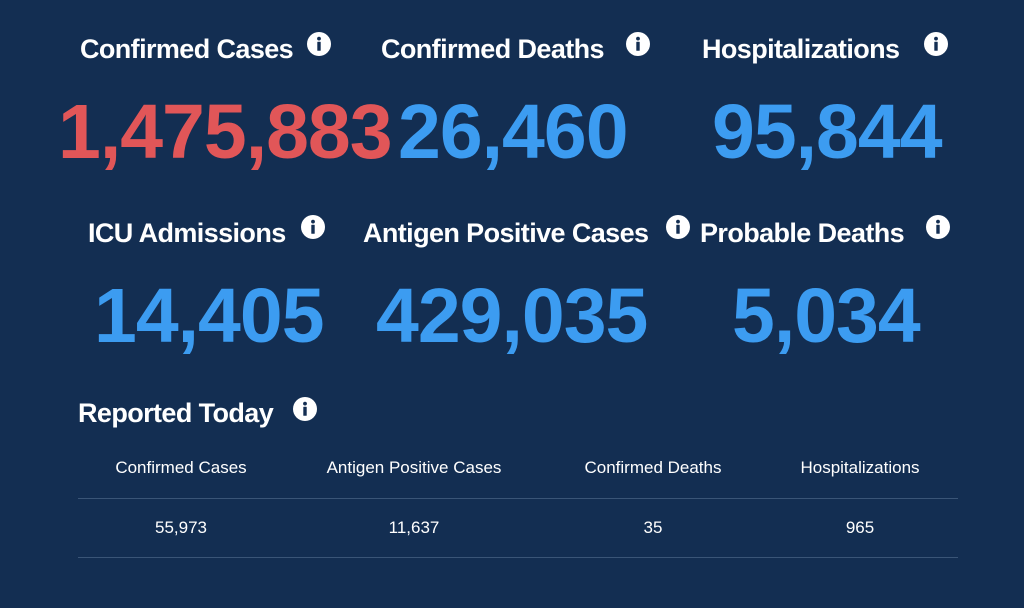 The width and height of the screenshot is (1024, 608). Describe the element at coordinates (860, 468) in the screenshot. I see `column-header: Hospitalizations` at that location.